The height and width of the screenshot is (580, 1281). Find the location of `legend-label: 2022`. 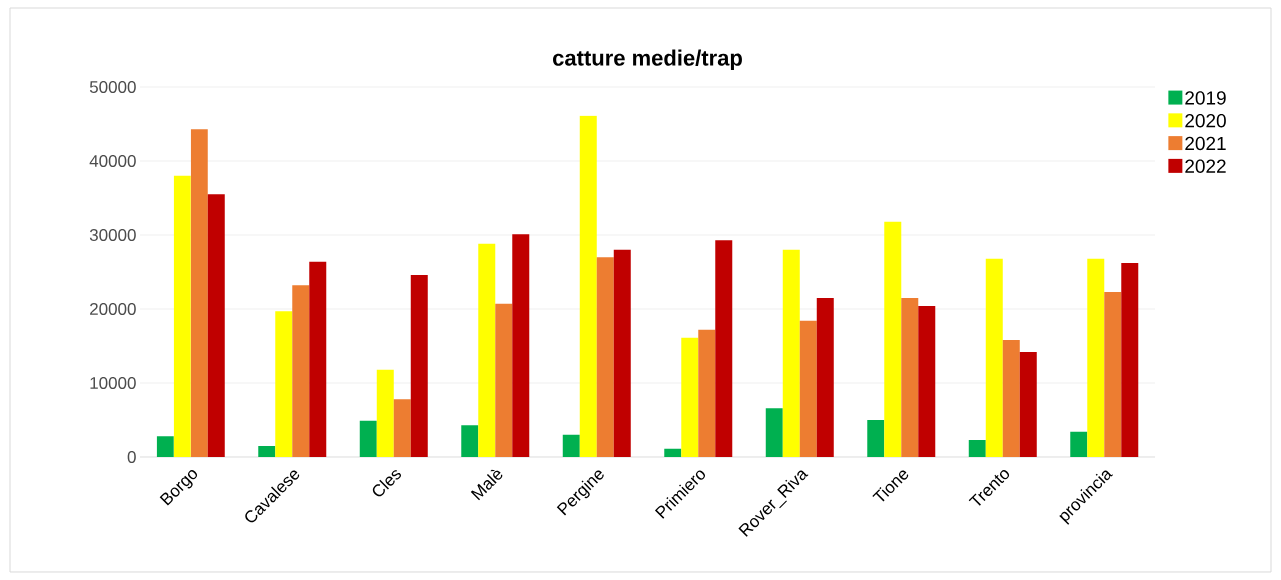

legend-label: 2022 is located at coordinates (1205, 166).